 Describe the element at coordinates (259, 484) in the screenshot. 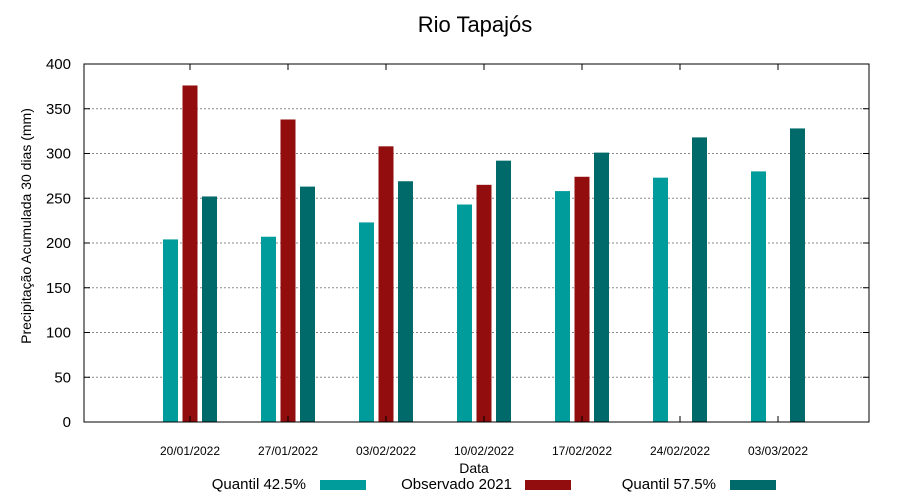

I see `legend-label: Quantil 42.5%` at that location.